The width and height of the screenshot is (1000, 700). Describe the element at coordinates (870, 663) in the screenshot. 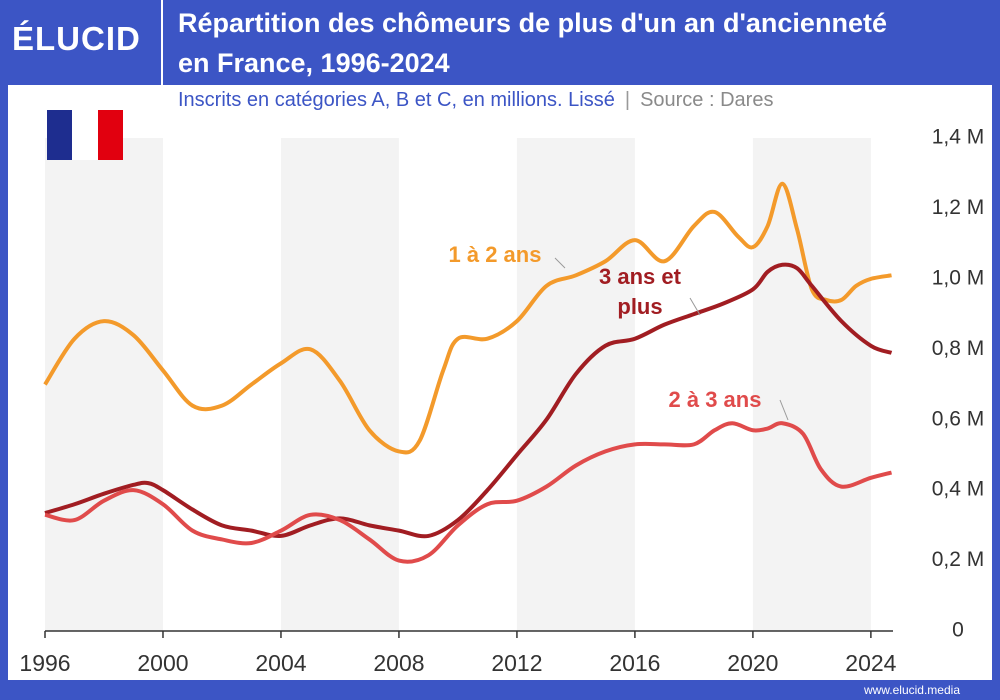

I see `x-tick-label: 2024` at that location.